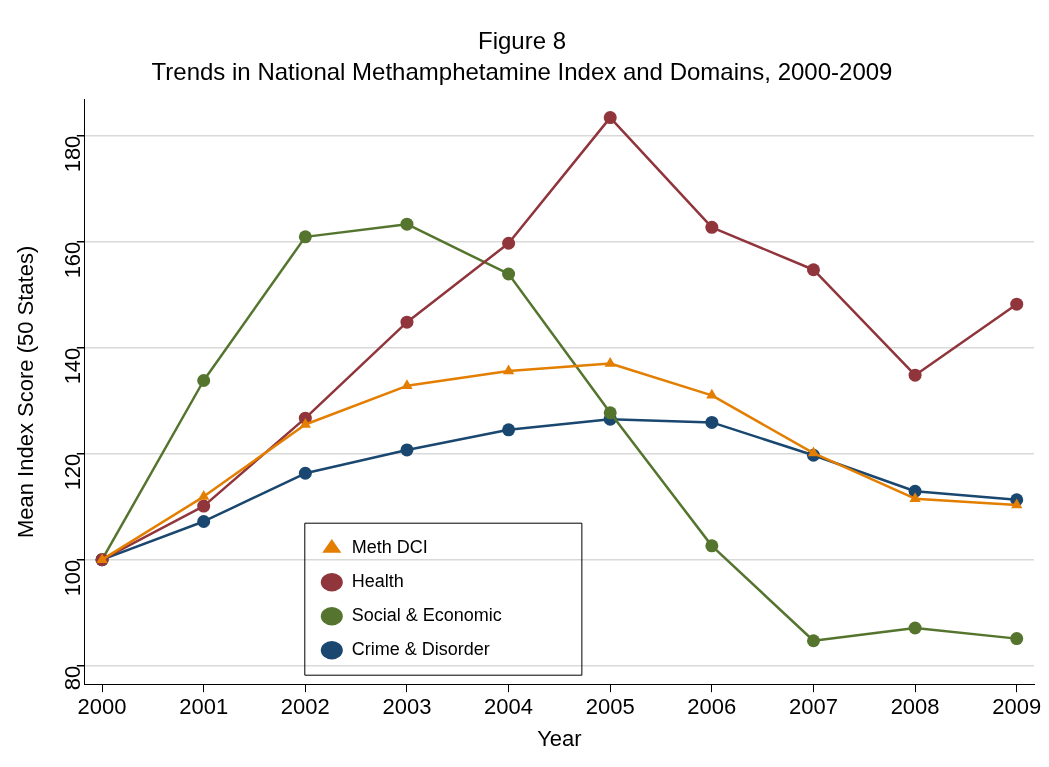 The image size is (1049, 767). Describe the element at coordinates (420, 649) in the screenshot. I see `legend-label: Crime & Disorder` at that location.